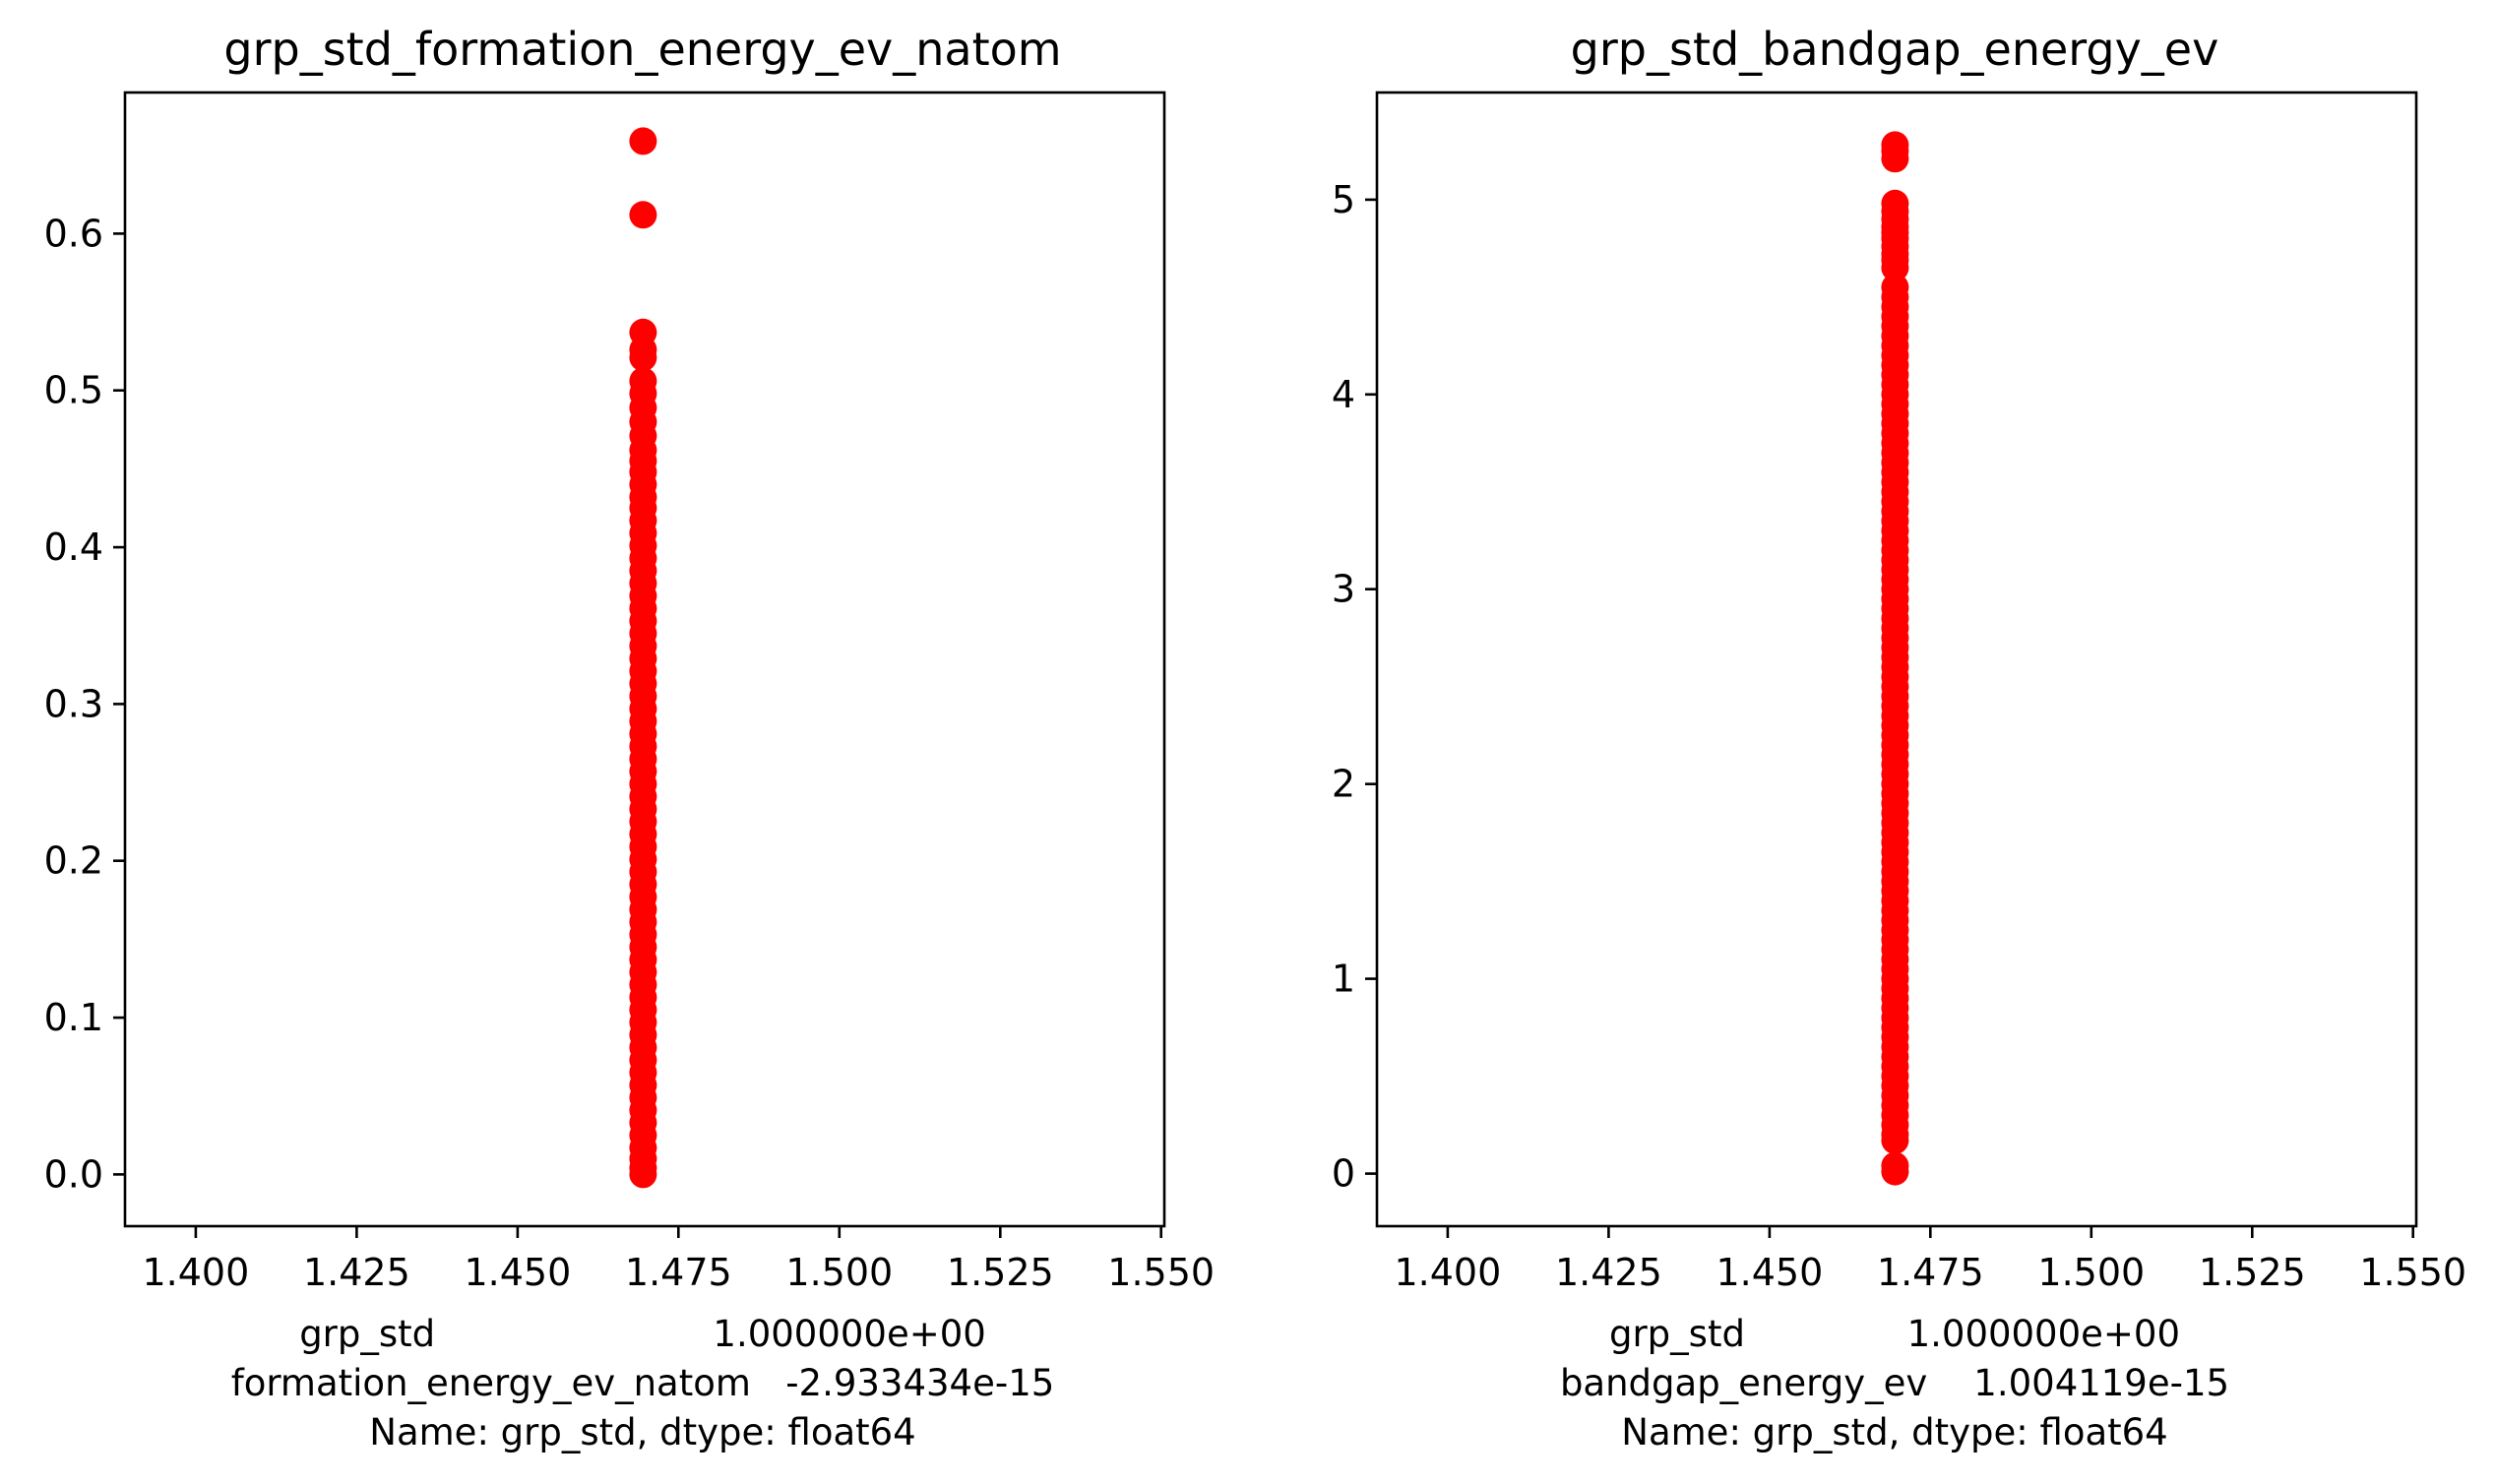  I want to click on x-axis-label-line-2: bandgap_energy_ev 1.004119e-15, so click(1894, 1383).